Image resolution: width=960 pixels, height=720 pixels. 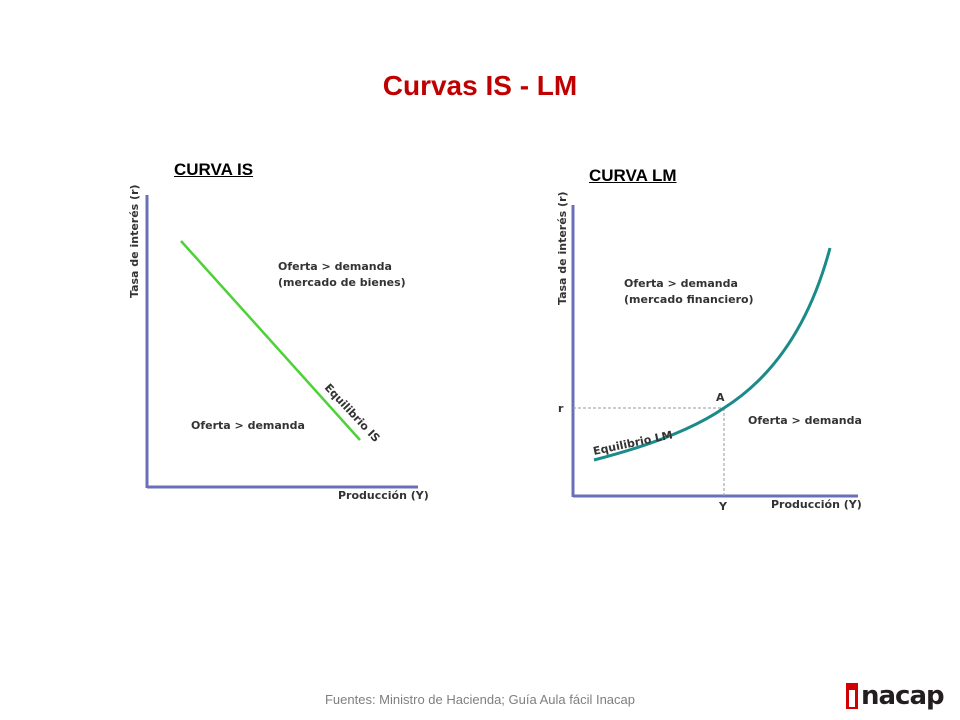 I want to click on slide-title: Curvas IS - LM, so click(x=480, y=85).